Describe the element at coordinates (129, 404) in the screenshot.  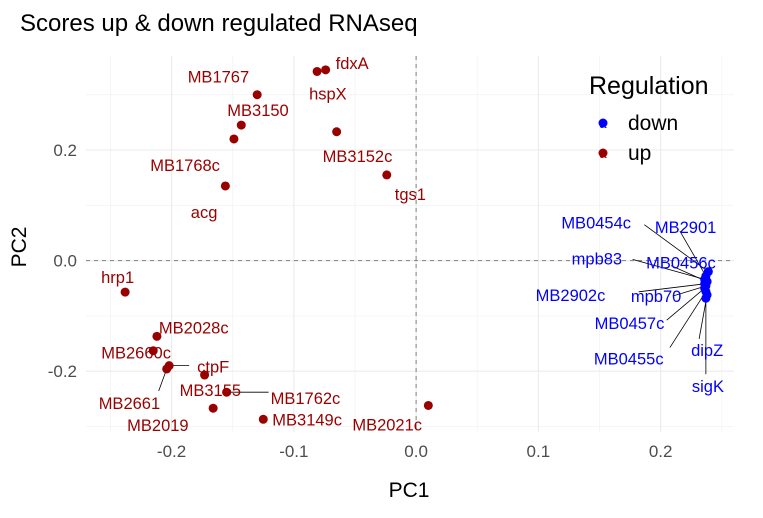
I see `point-label-up: MB2661` at that location.